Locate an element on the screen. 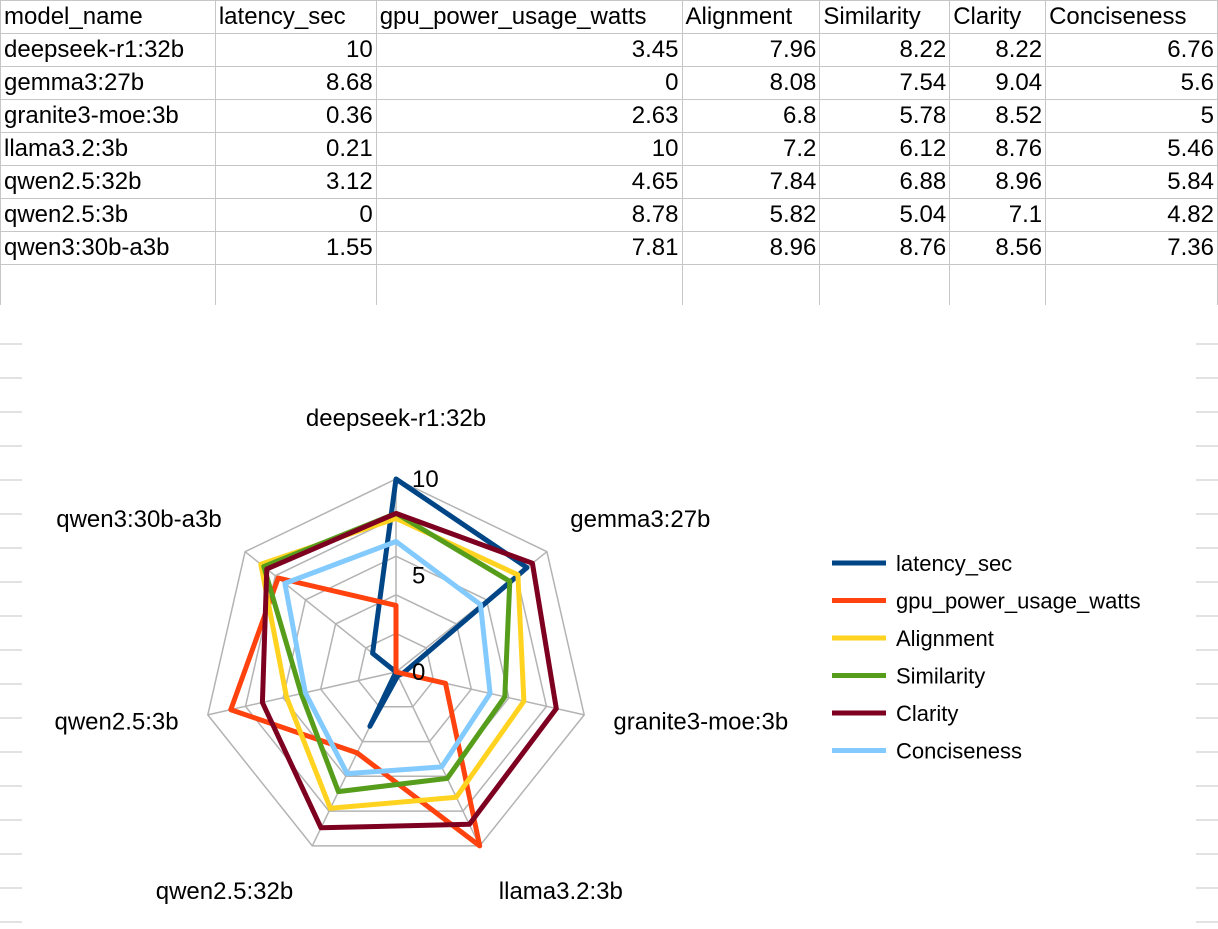 This screenshot has width=1218, height=929. category-label: qwen3:30b-a3b is located at coordinates (138, 519).